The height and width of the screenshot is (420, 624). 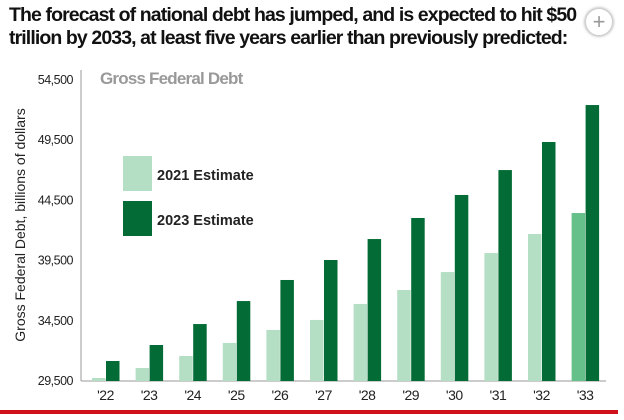 What do you see at coordinates (205, 176) in the screenshot?
I see `legend-label-2021: 2021 Estimate` at bounding box center [205, 176].